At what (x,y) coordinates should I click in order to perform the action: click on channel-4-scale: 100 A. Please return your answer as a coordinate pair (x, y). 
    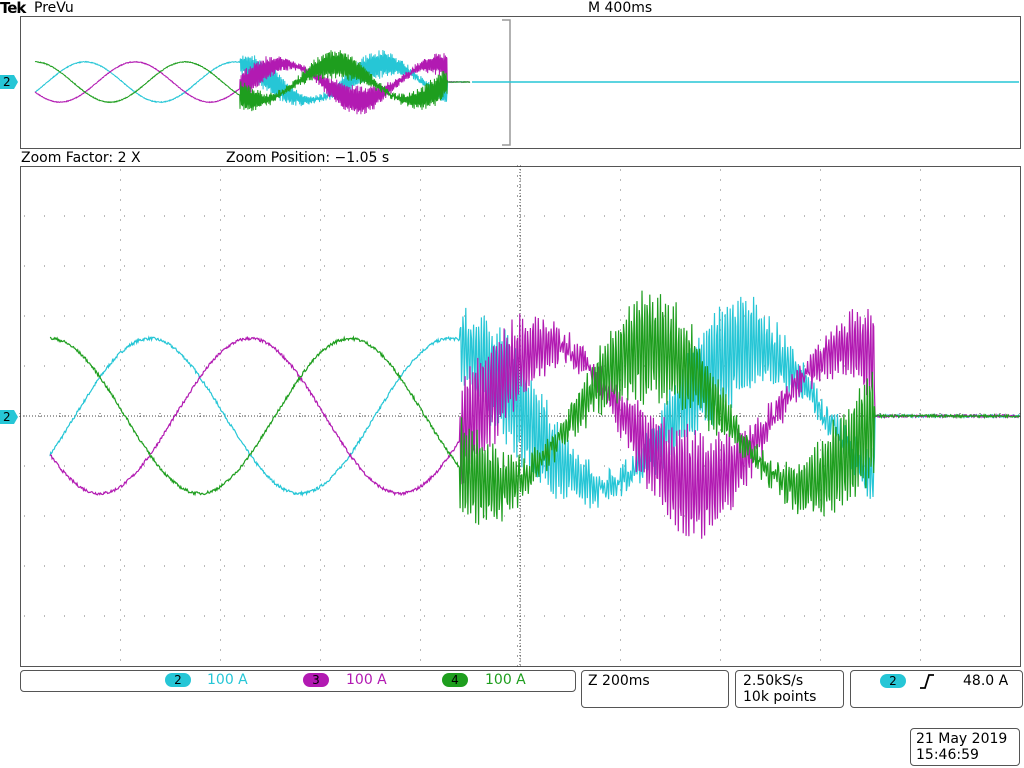
    Looking at the image, I should click on (505, 680).